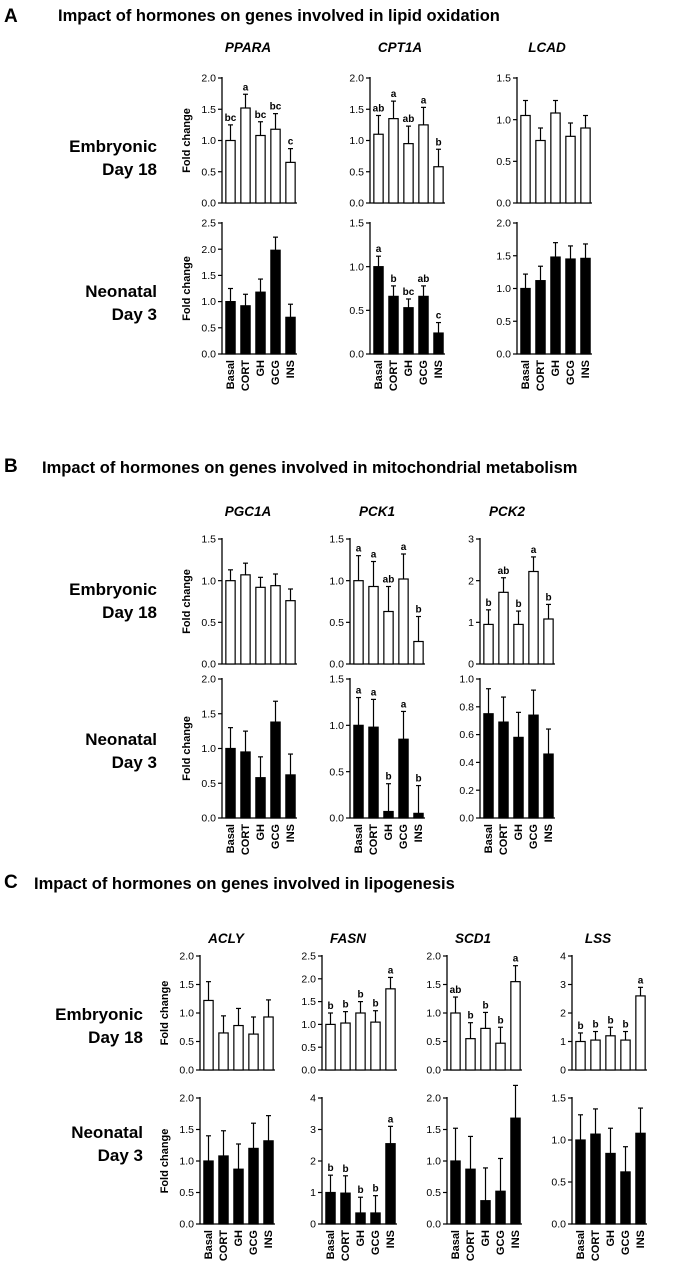 This screenshot has width=685, height=1275. Describe the element at coordinates (260, 323) in the screenshot. I see `bar-ppara-n3-gh` at that location.